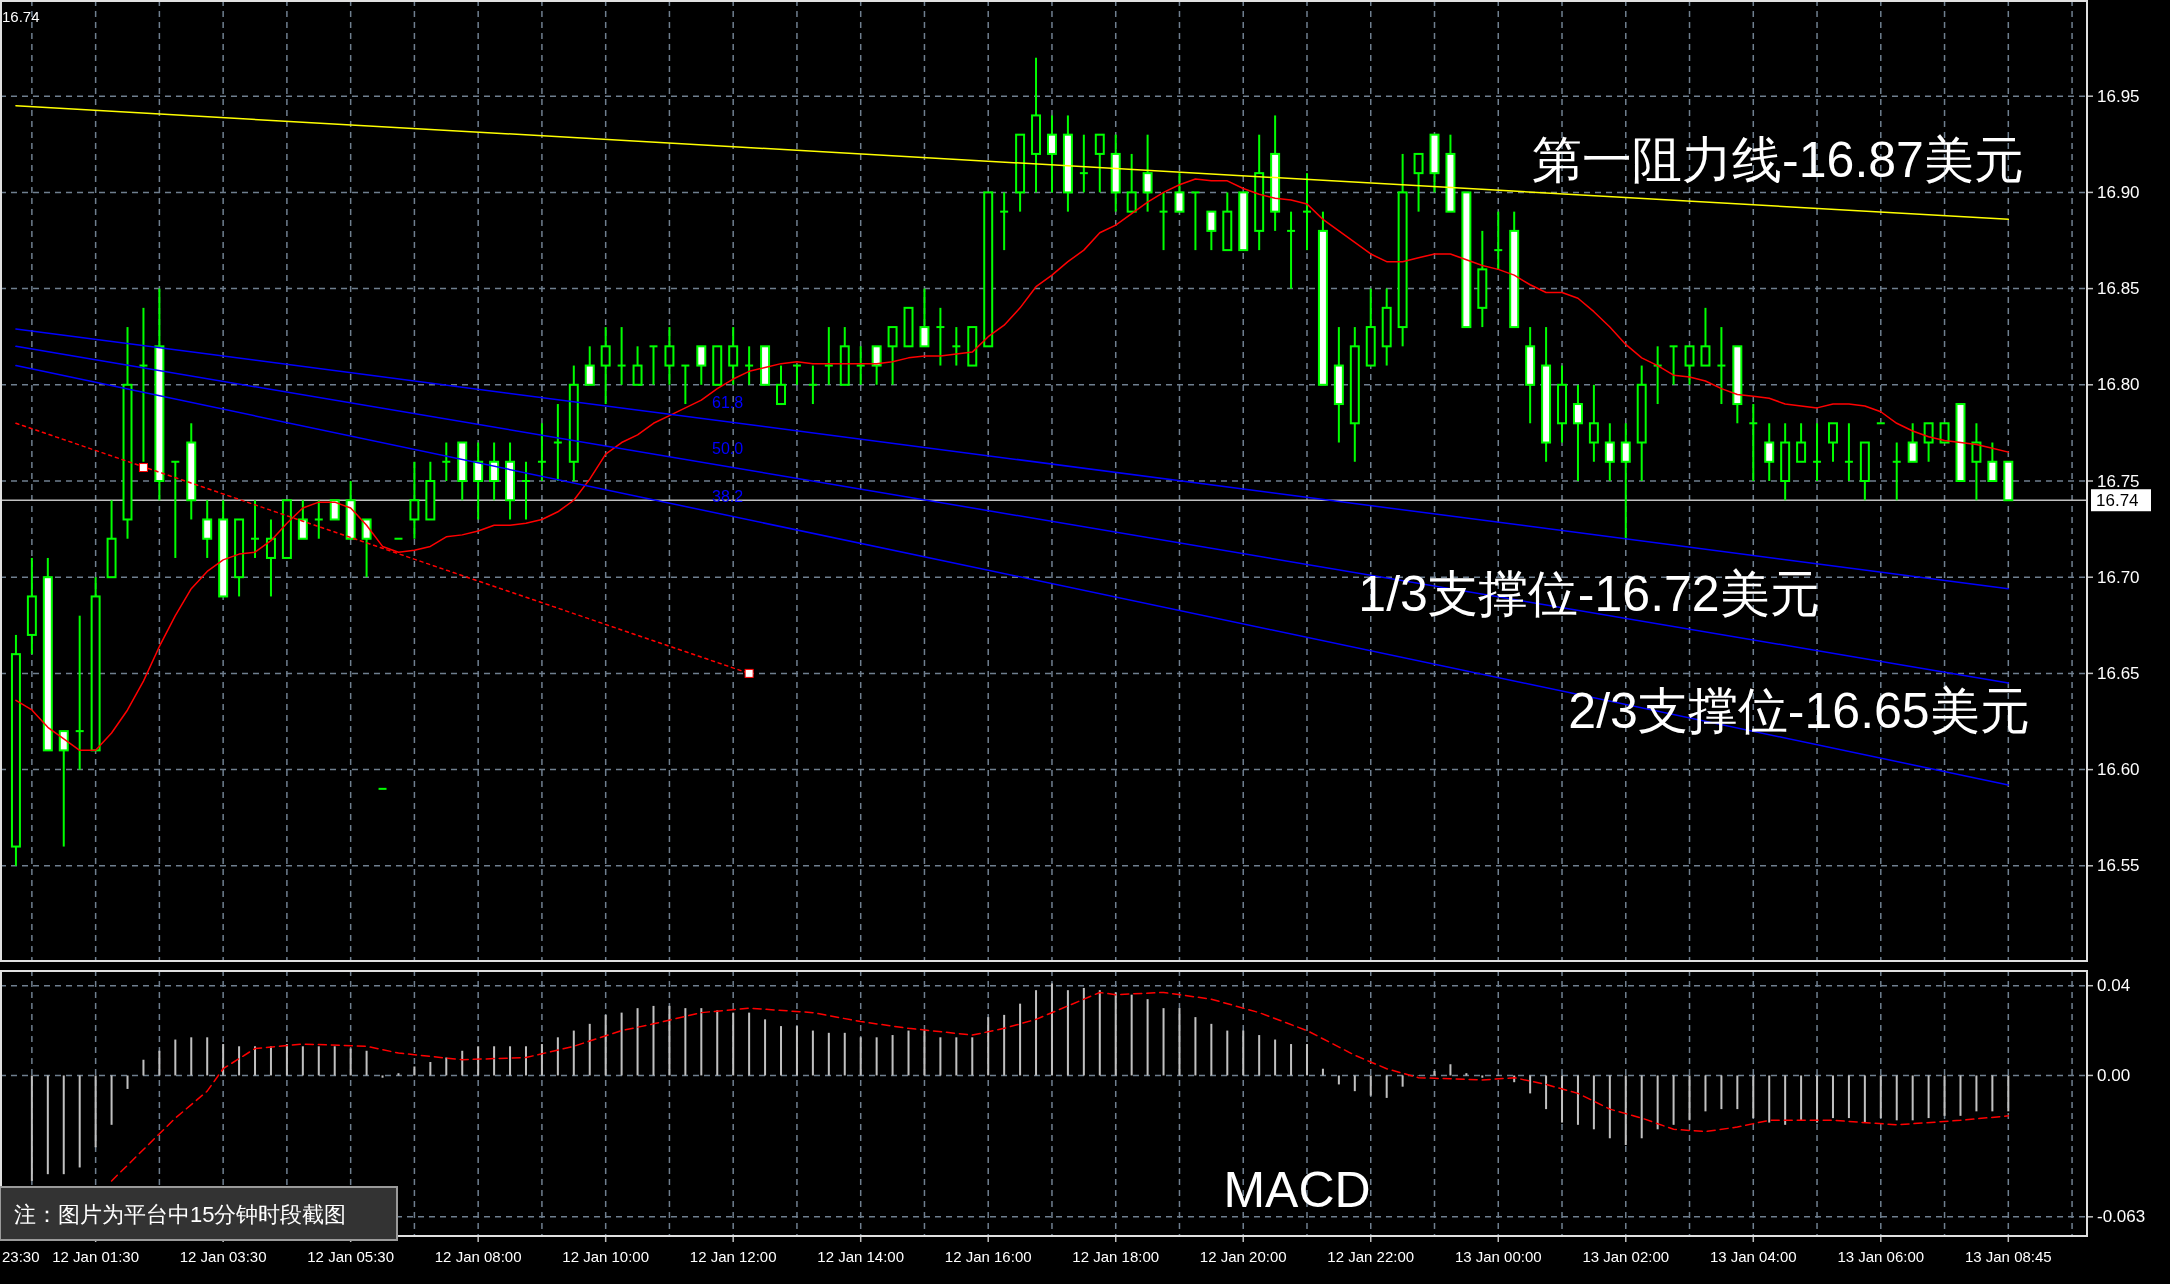 The image size is (2170, 1284). Describe the element at coordinates (2118, 385) in the screenshot. I see `y-tick-label: 16.80` at that location.